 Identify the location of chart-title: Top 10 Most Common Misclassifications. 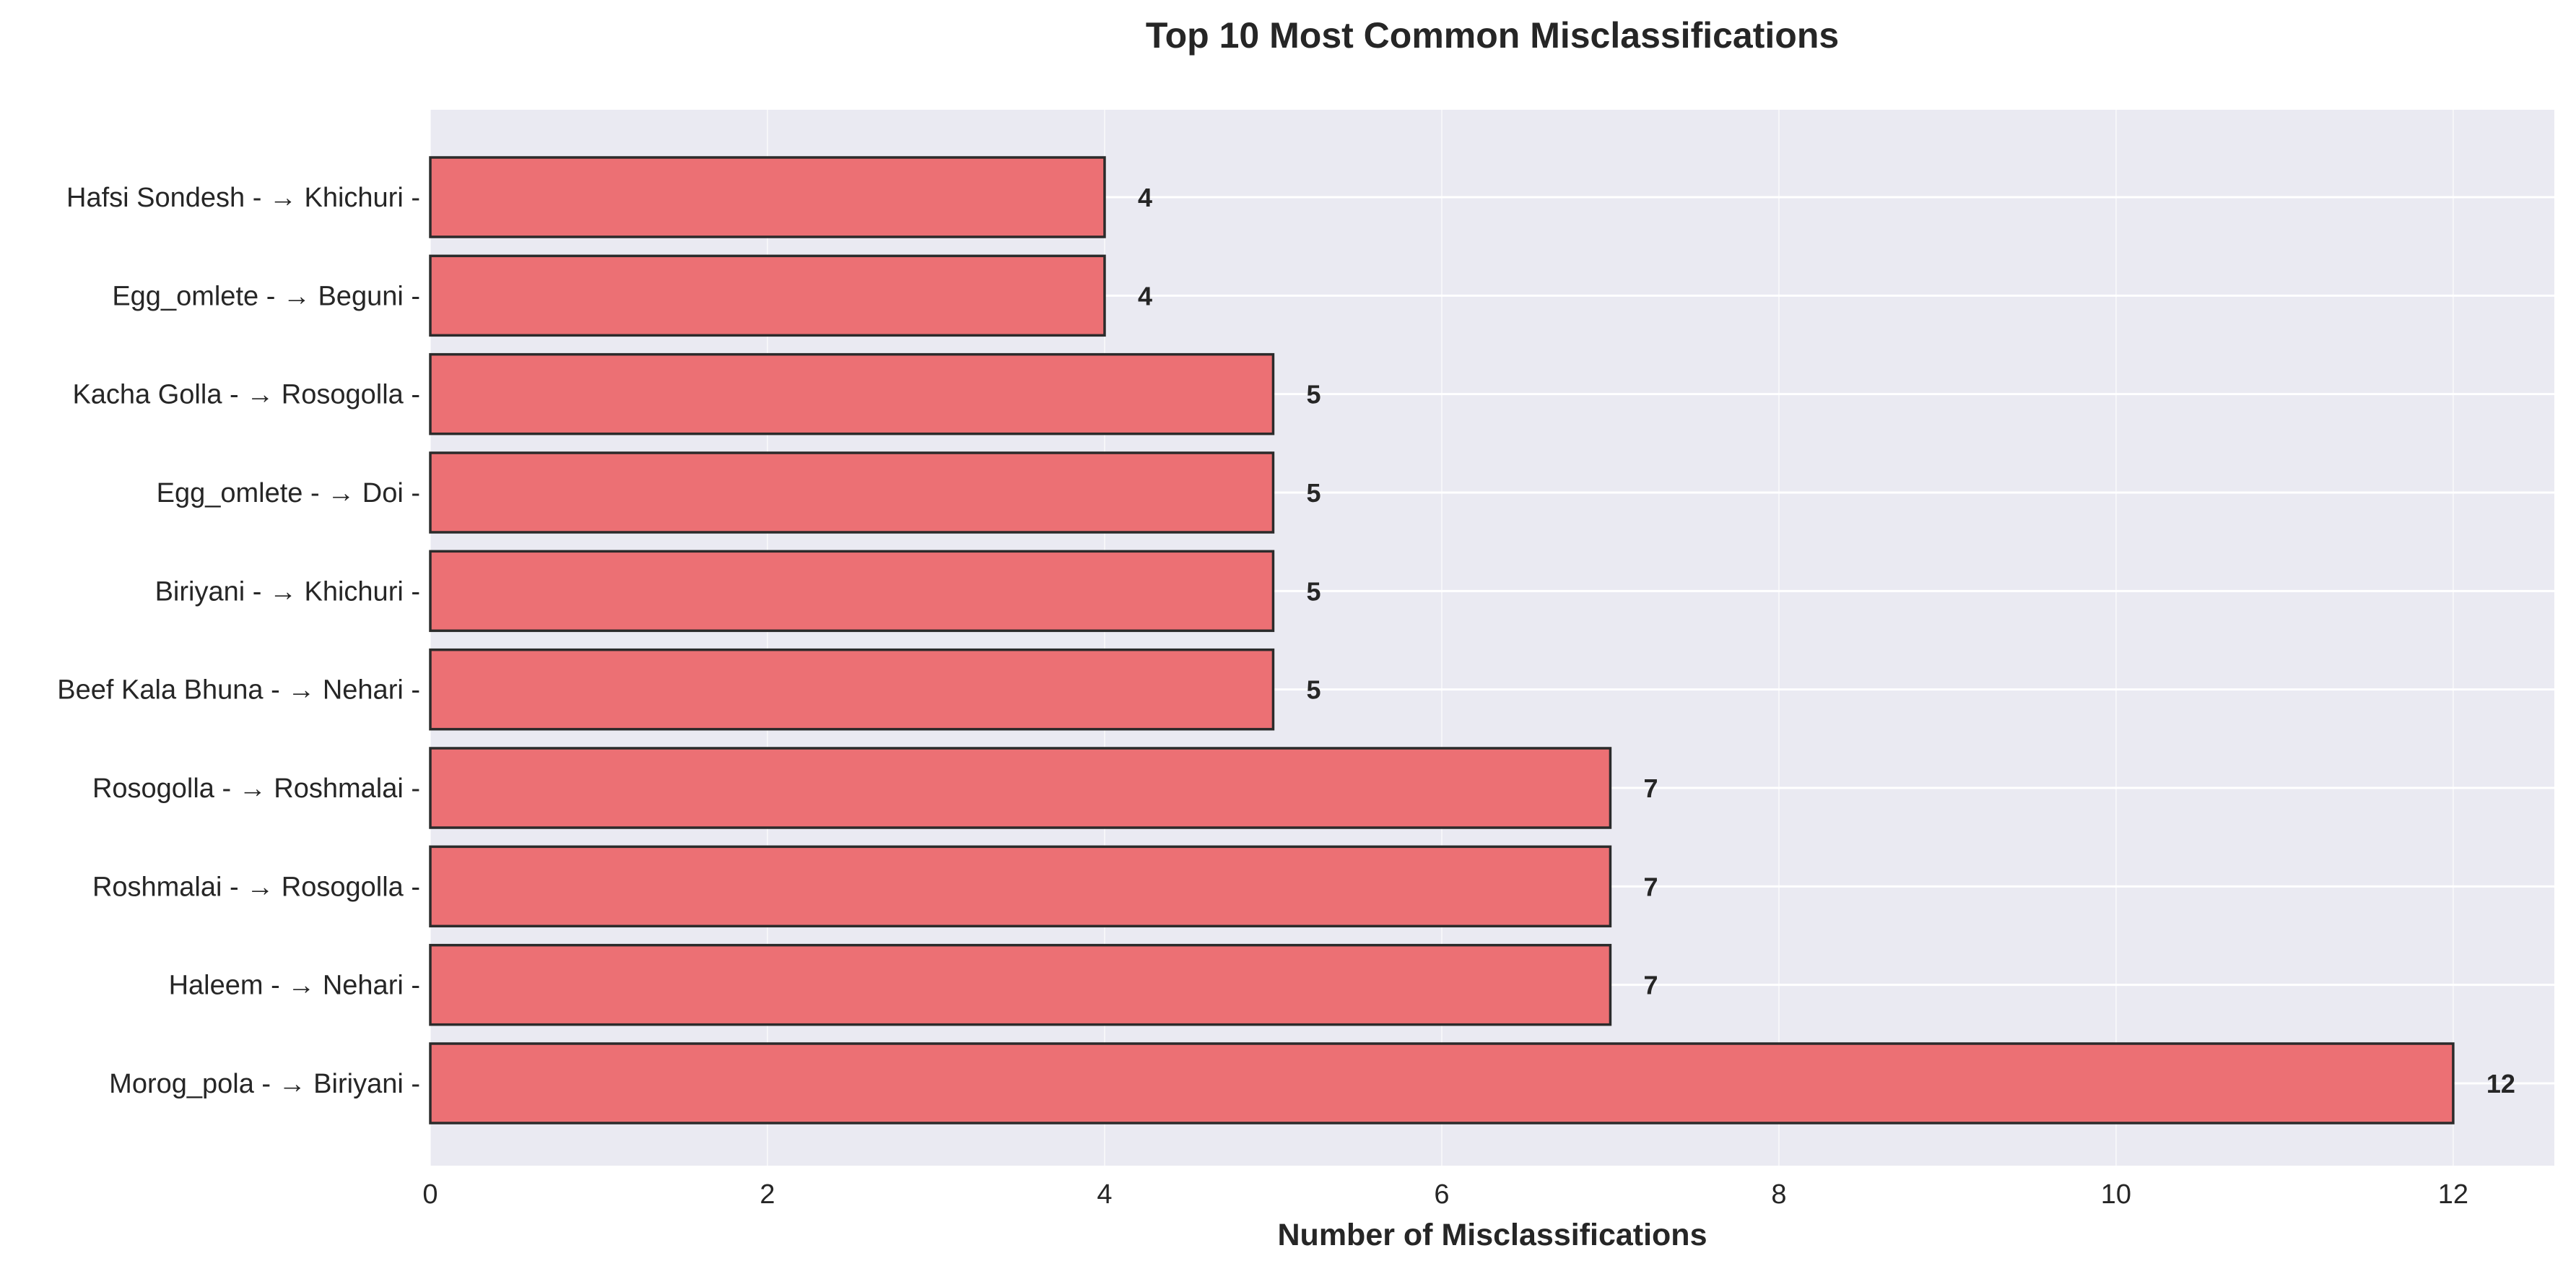
(1493, 35).